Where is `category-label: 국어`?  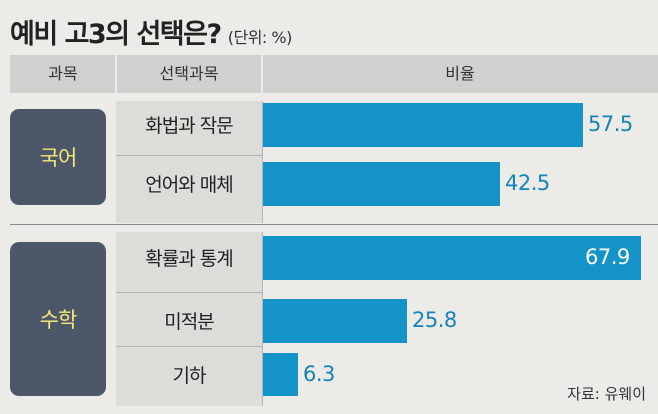 category-label: 국어 is located at coordinates (58, 158).